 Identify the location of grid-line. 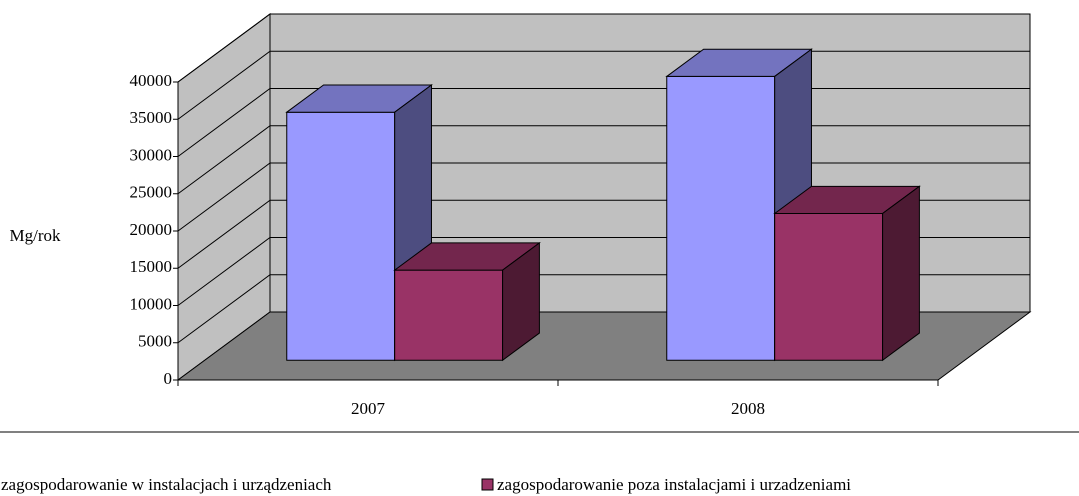
(603, 48).